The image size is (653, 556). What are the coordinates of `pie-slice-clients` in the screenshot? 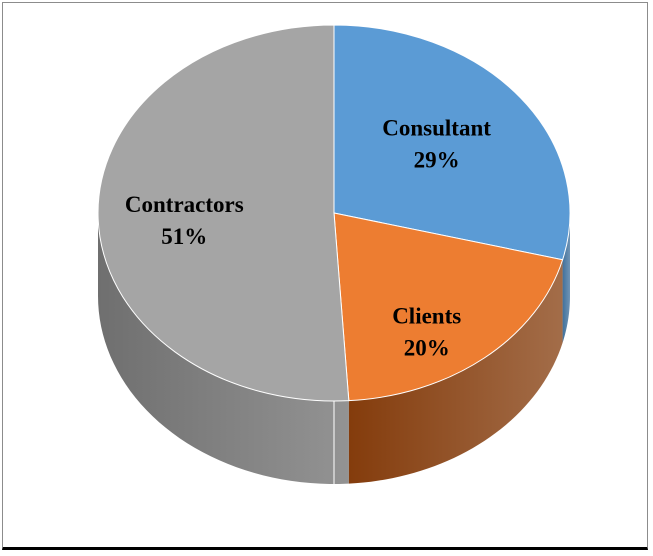 It's located at (448, 307).